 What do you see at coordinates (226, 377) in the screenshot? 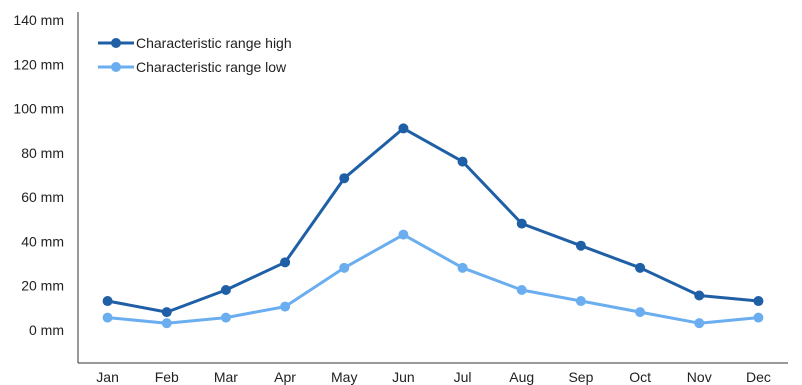
I see `x-tick-label: Mar` at bounding box center [226, 377].